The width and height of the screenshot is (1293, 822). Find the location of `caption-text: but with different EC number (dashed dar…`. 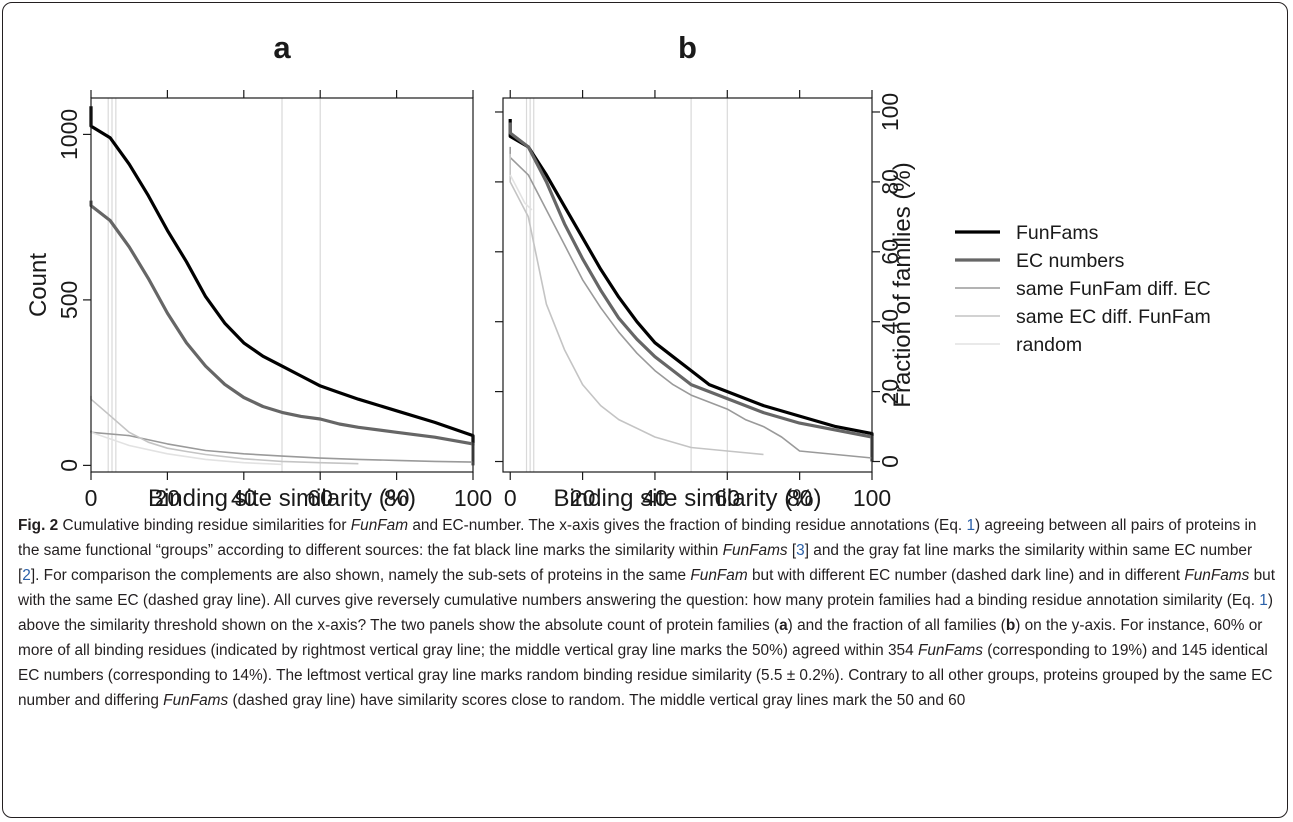

caption-text: but with different EC number (dashed dar… is located at coordinates (966, 575).